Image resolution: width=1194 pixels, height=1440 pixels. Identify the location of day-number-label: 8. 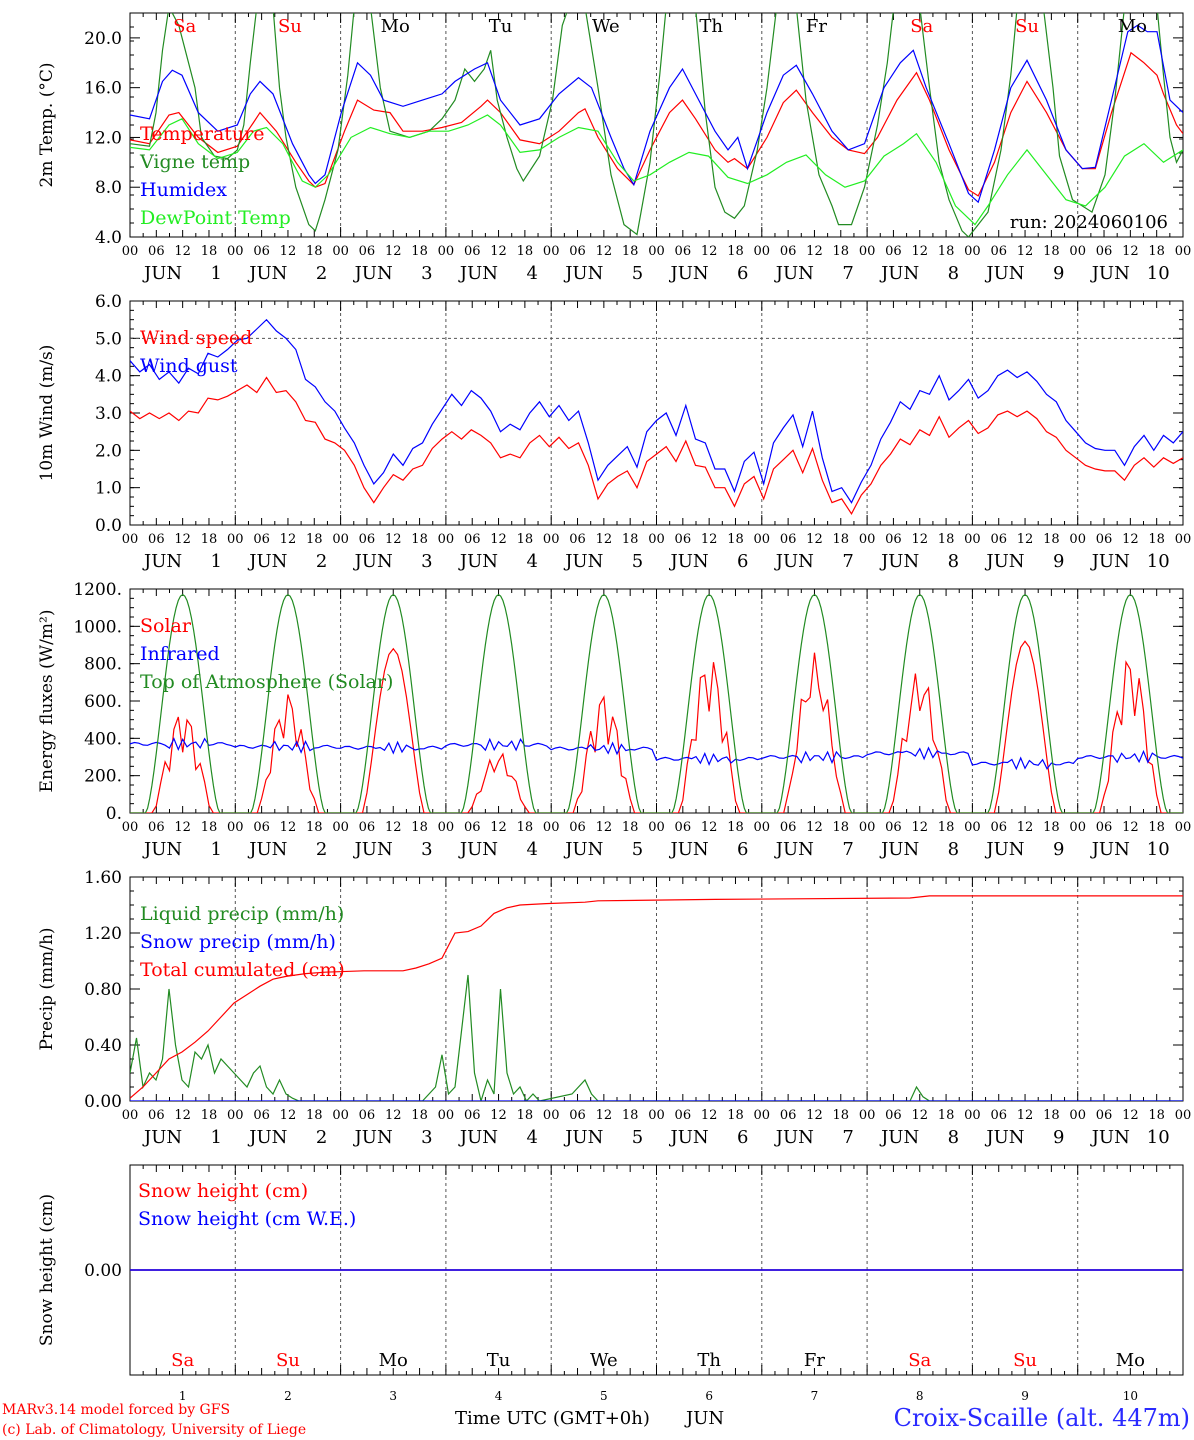
(920, 1396).